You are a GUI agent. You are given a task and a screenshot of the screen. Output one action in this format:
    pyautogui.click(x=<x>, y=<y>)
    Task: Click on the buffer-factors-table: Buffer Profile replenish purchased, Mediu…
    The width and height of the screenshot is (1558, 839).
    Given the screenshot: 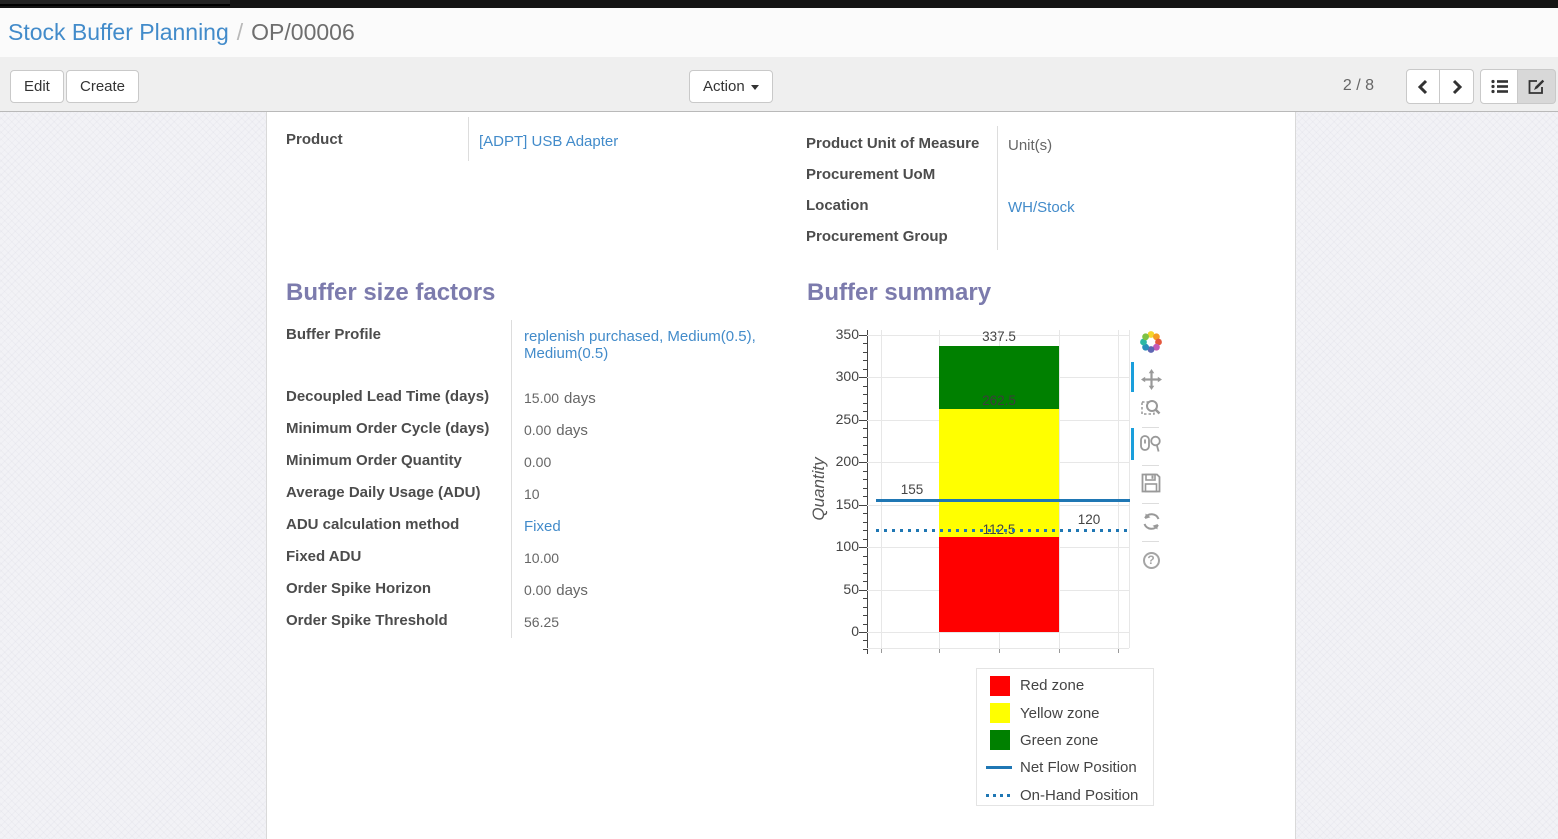 What is the action you would take?
    pyautogui.click(x=532, y=479)
    